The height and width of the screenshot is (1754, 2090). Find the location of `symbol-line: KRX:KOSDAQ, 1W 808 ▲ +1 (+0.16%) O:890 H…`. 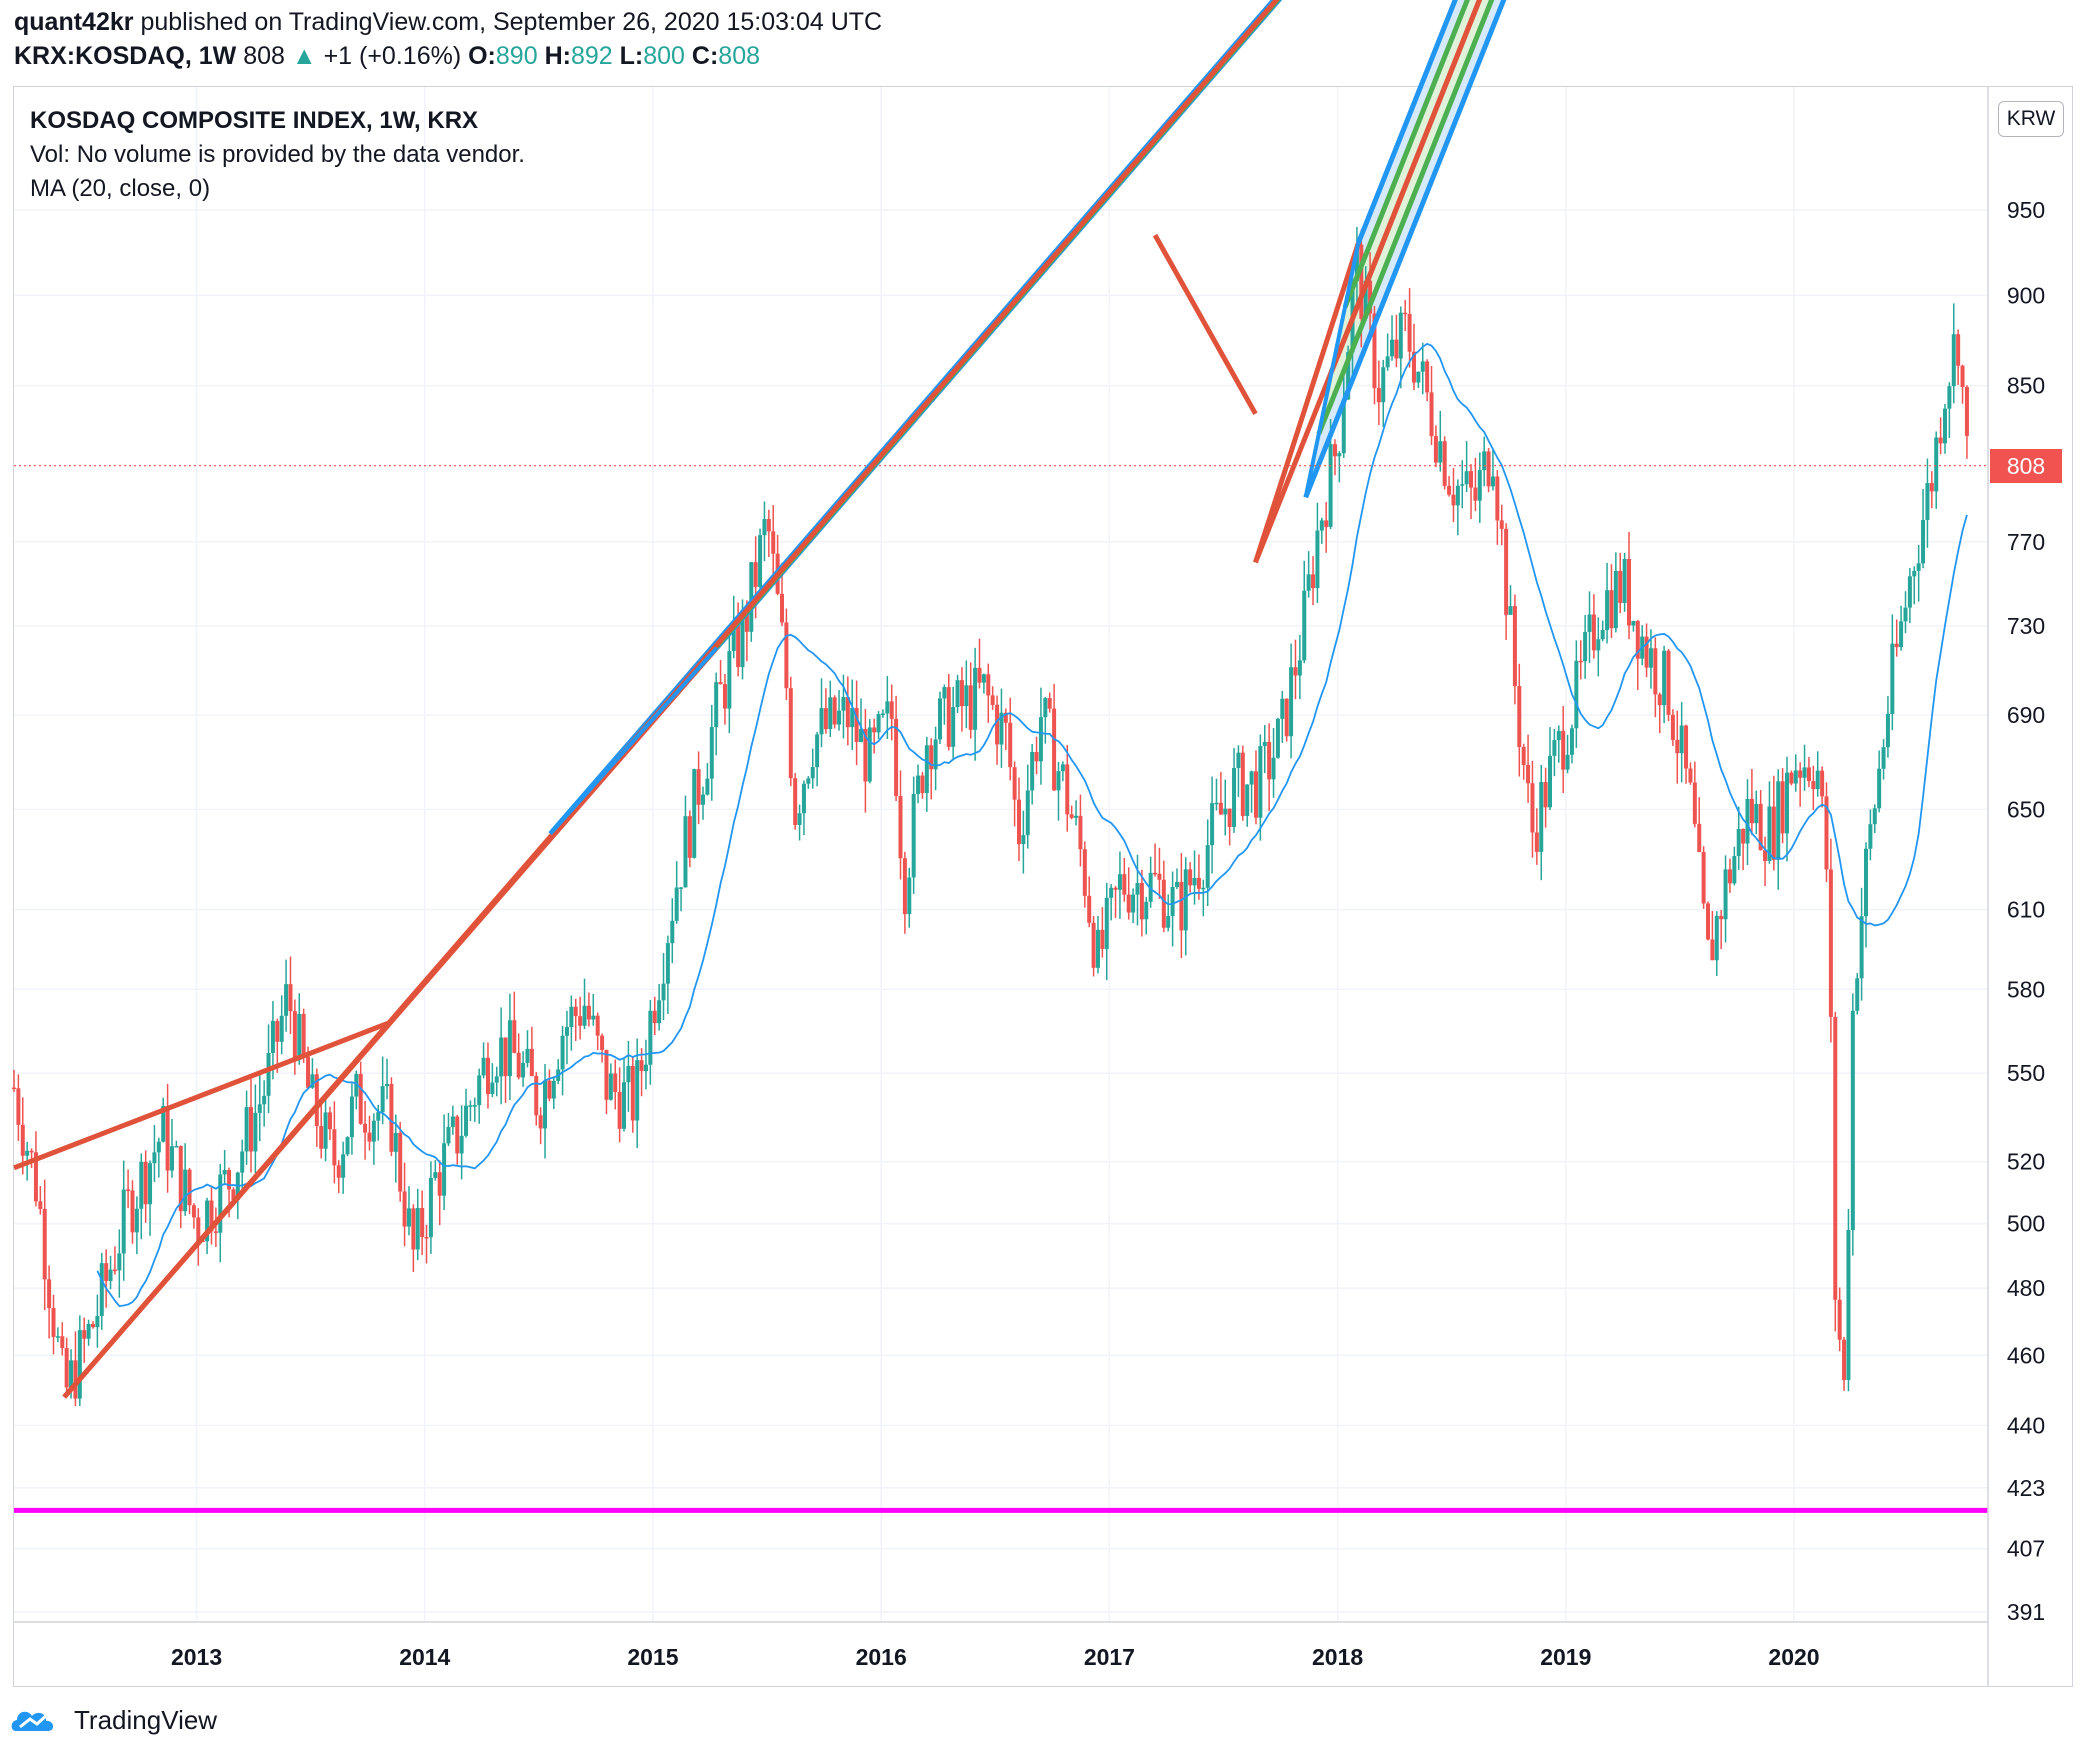

symbol-line: KRX:KOSDAQ, 1W 808 ▲ +1 (+0.16%) O:890 H… is located at coordinates (387, 56).